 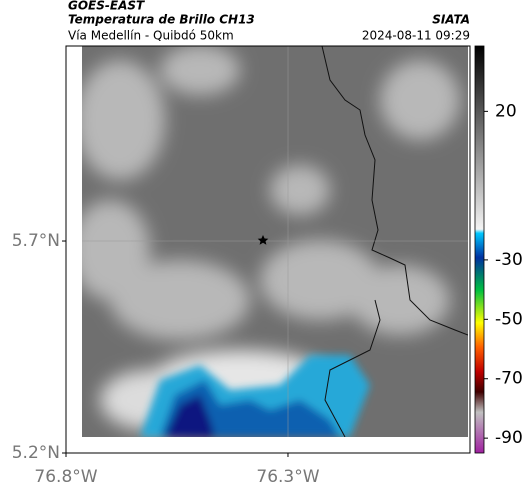 I want to click on colorbar-tick-label: -90, so click(x=509, y=438).